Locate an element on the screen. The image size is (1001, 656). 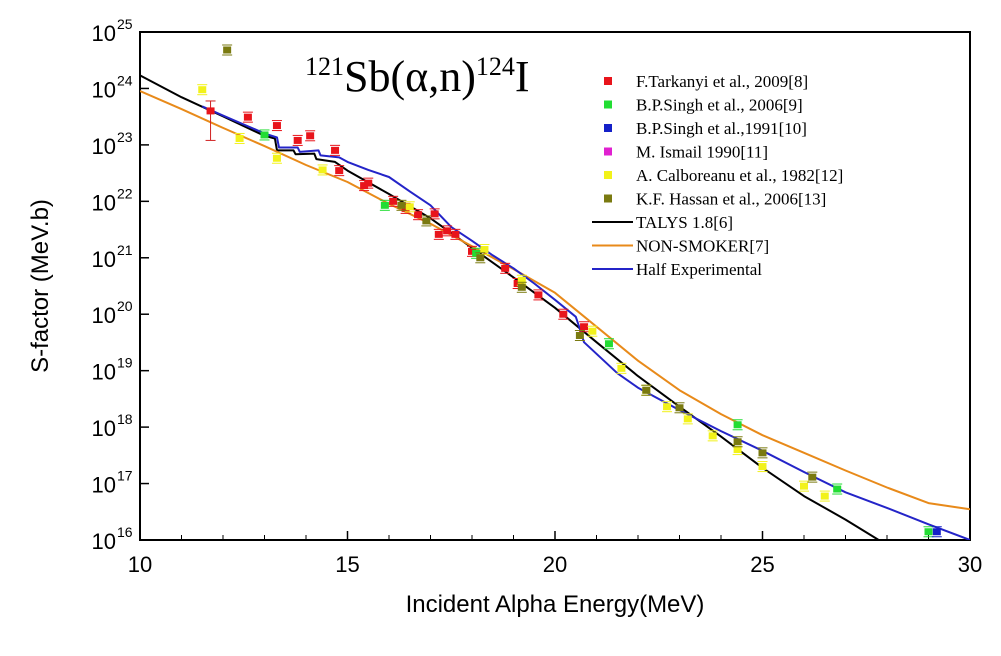
legend-label: M. Ismail 1990[11] is located at coordinates (702, 152).